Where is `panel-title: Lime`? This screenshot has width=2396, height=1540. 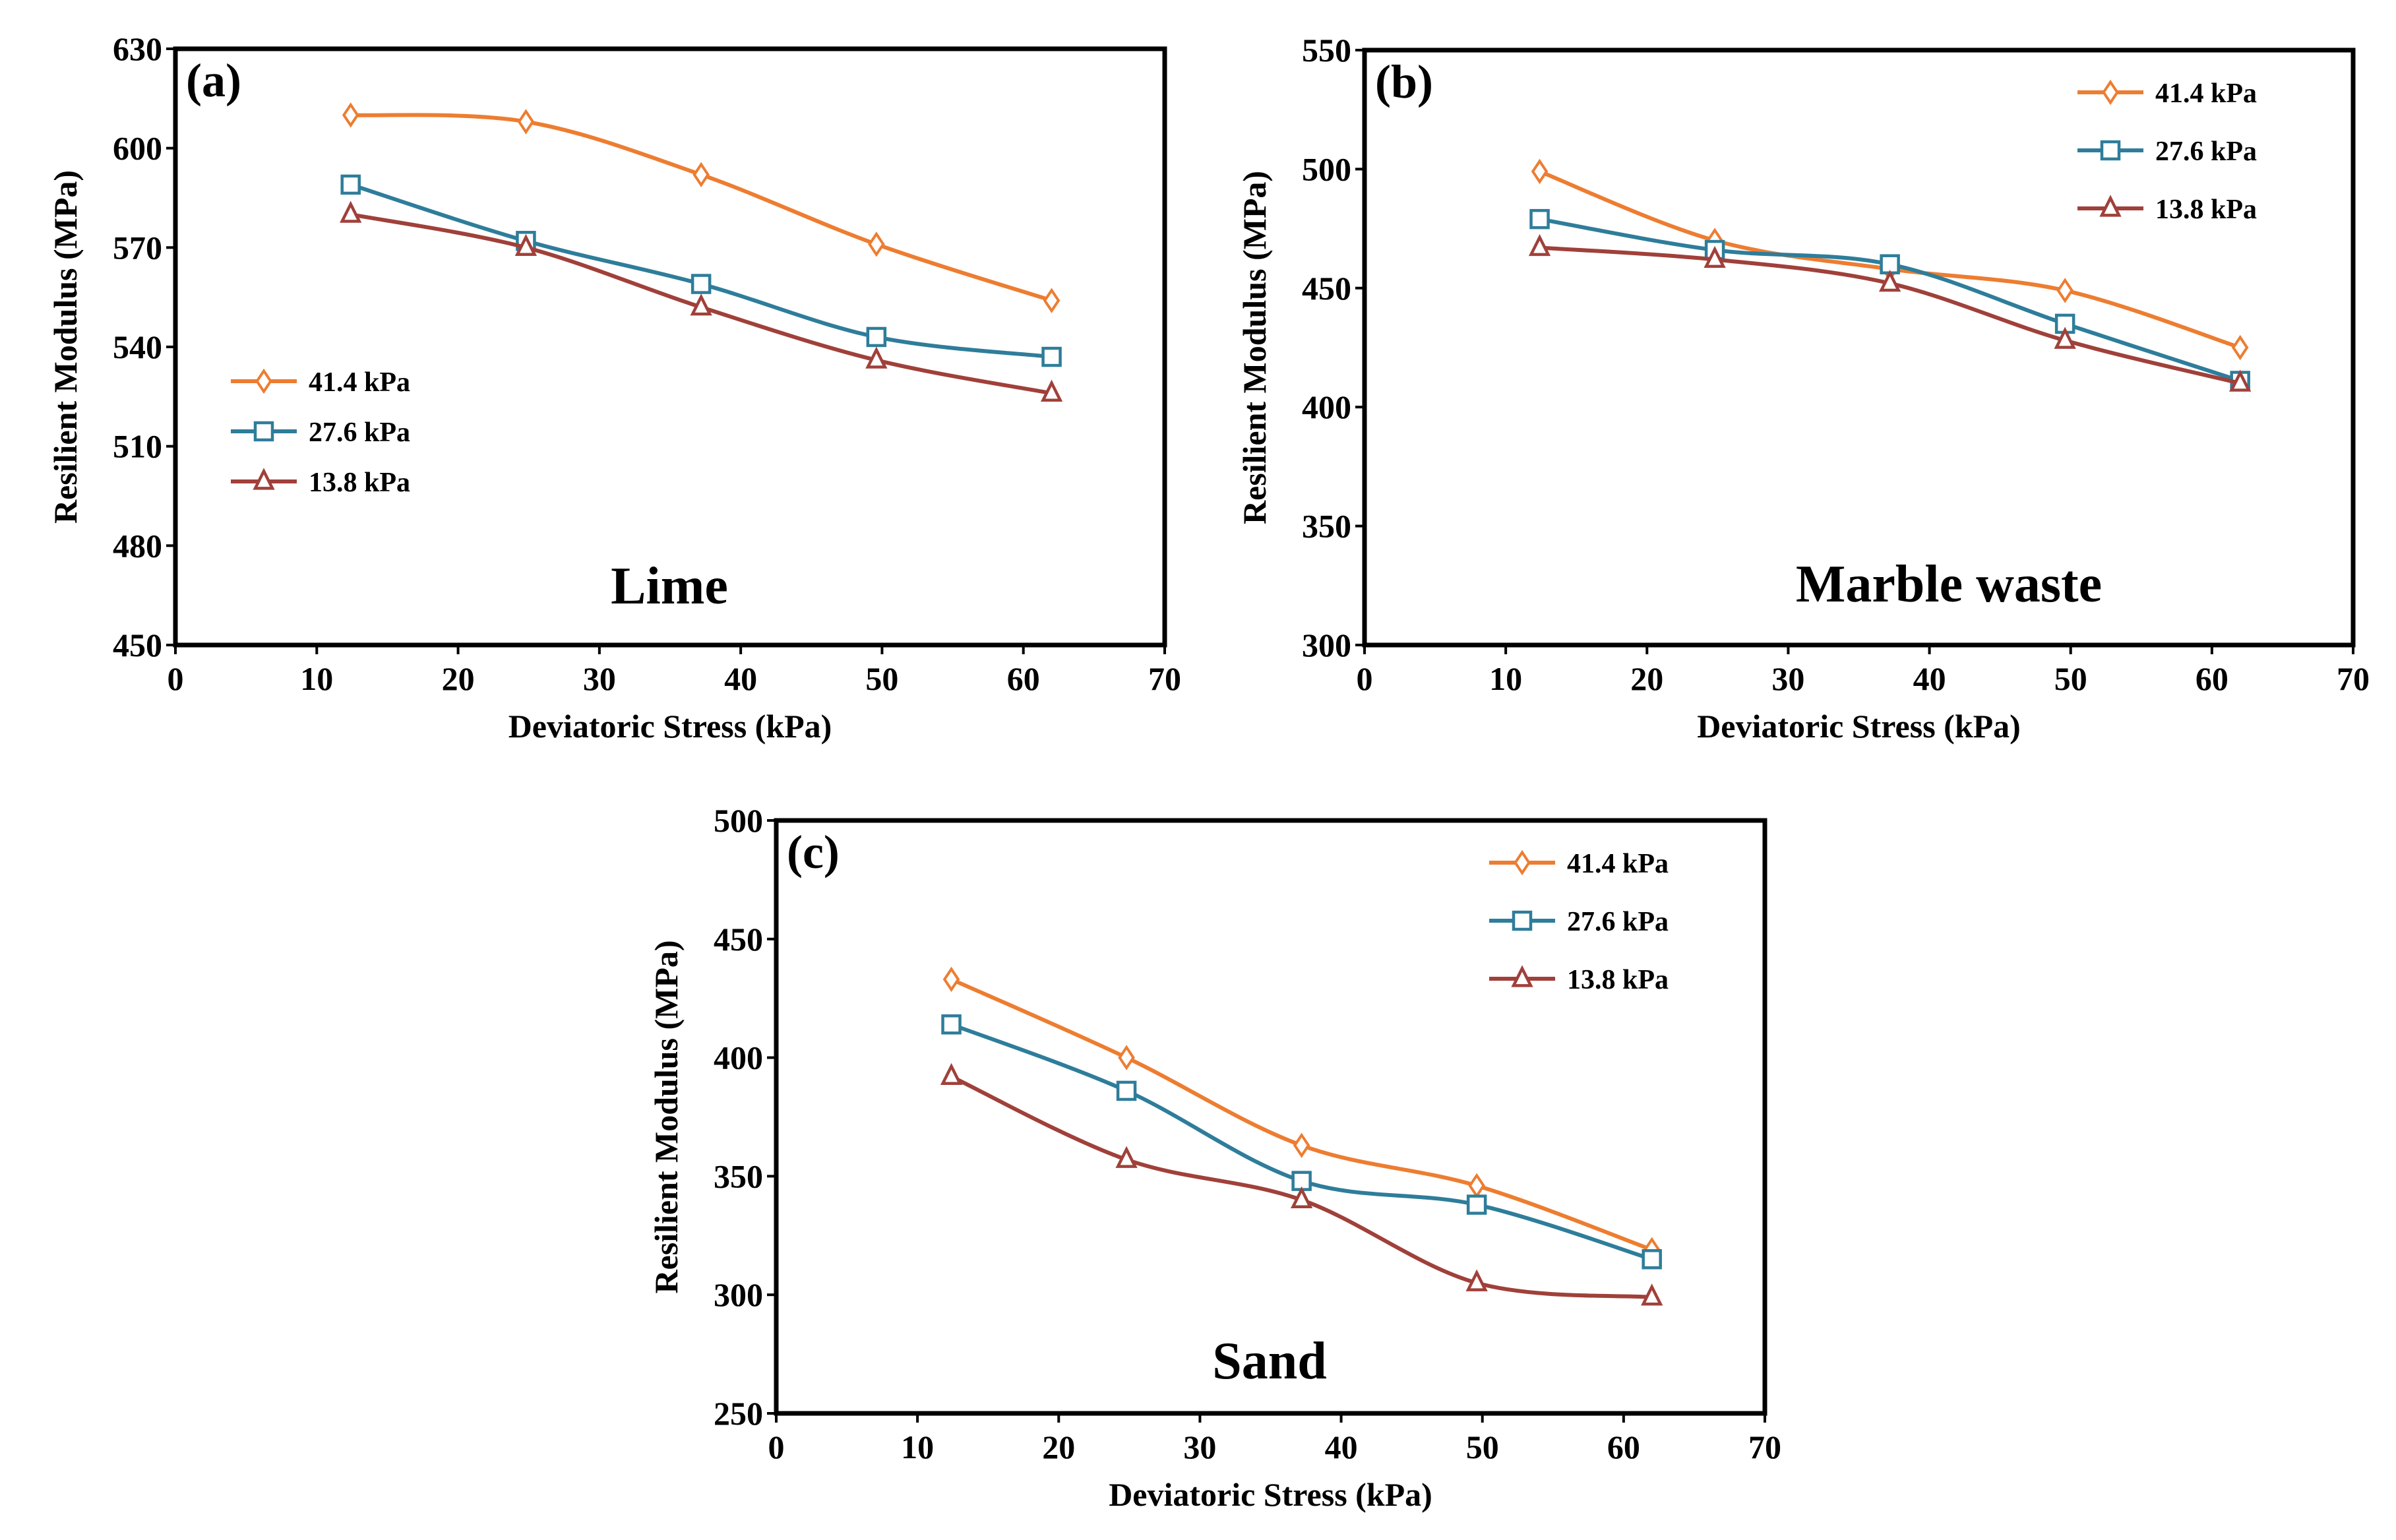 panel-title: Lime is located at coordinates (669, 586).